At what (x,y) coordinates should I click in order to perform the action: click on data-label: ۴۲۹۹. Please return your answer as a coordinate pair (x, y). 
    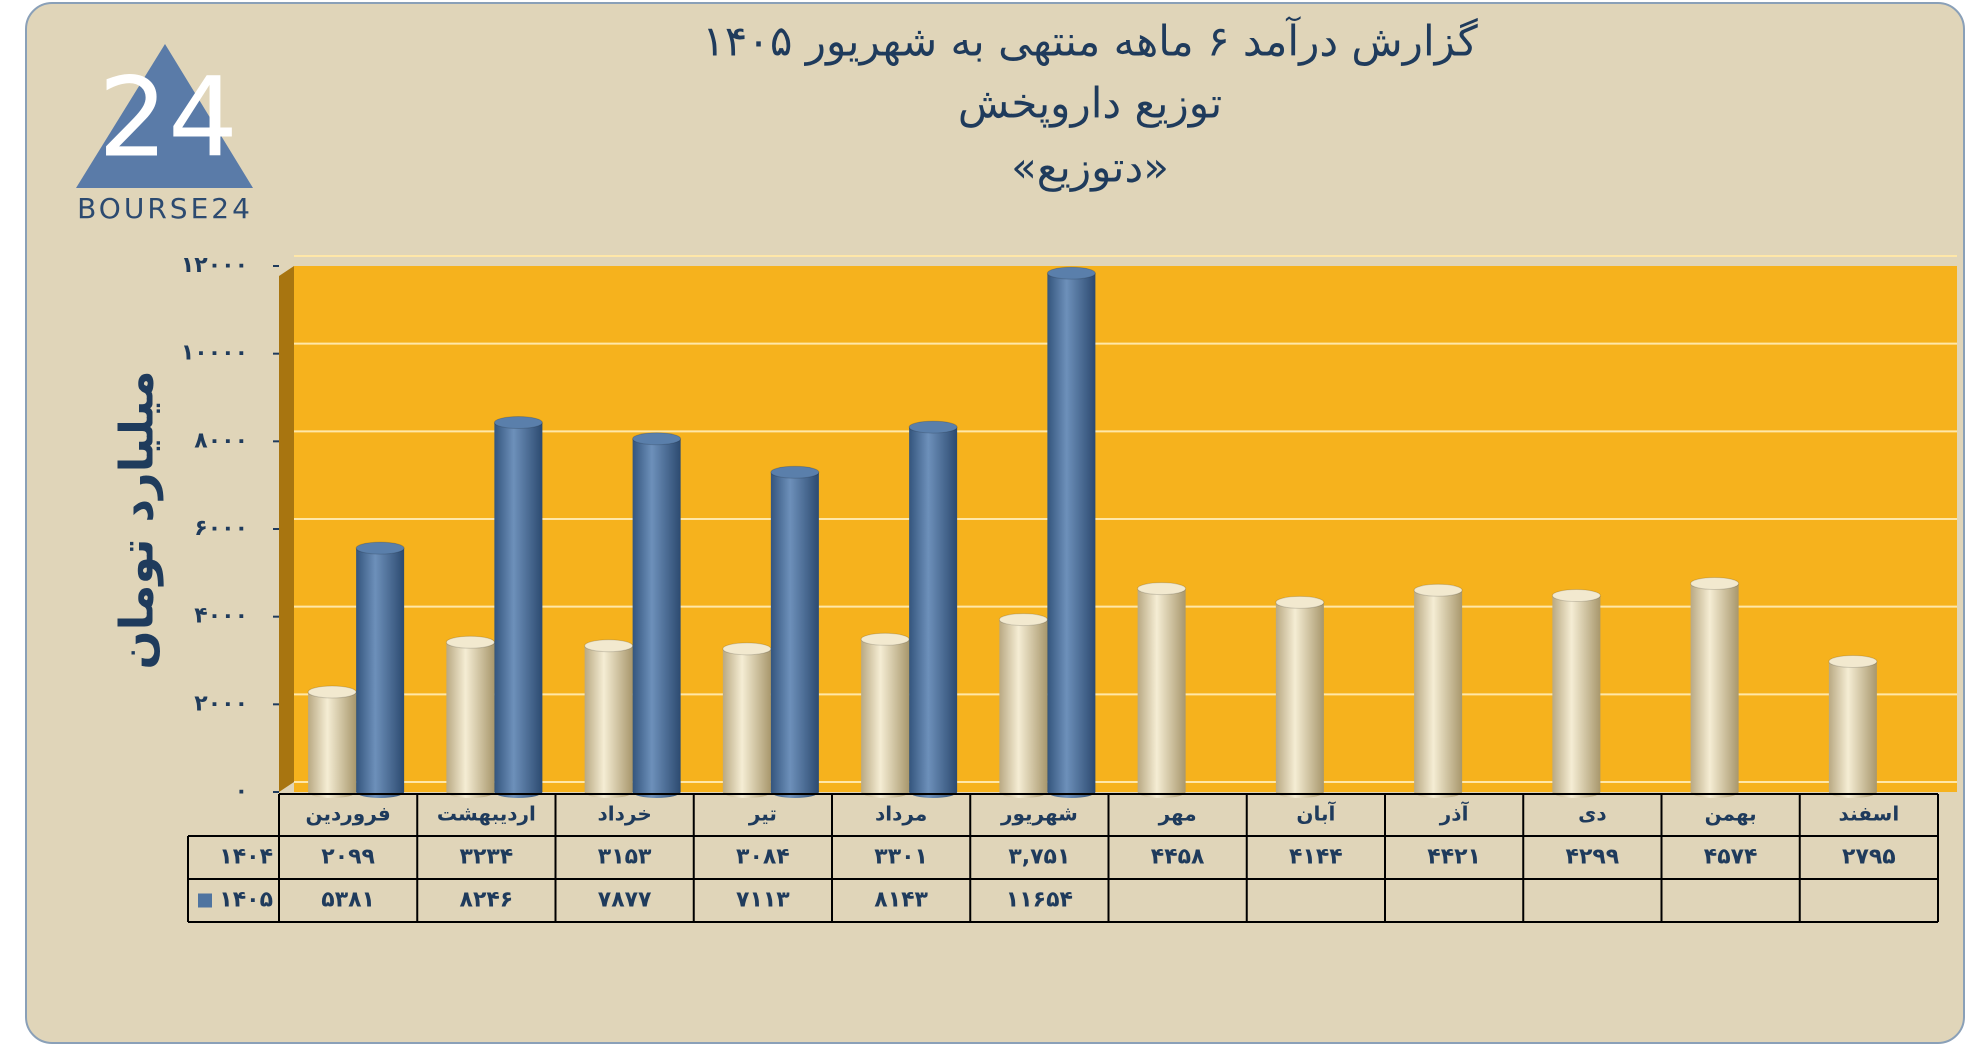
    Looking at the image, I should click on (1593, 857).